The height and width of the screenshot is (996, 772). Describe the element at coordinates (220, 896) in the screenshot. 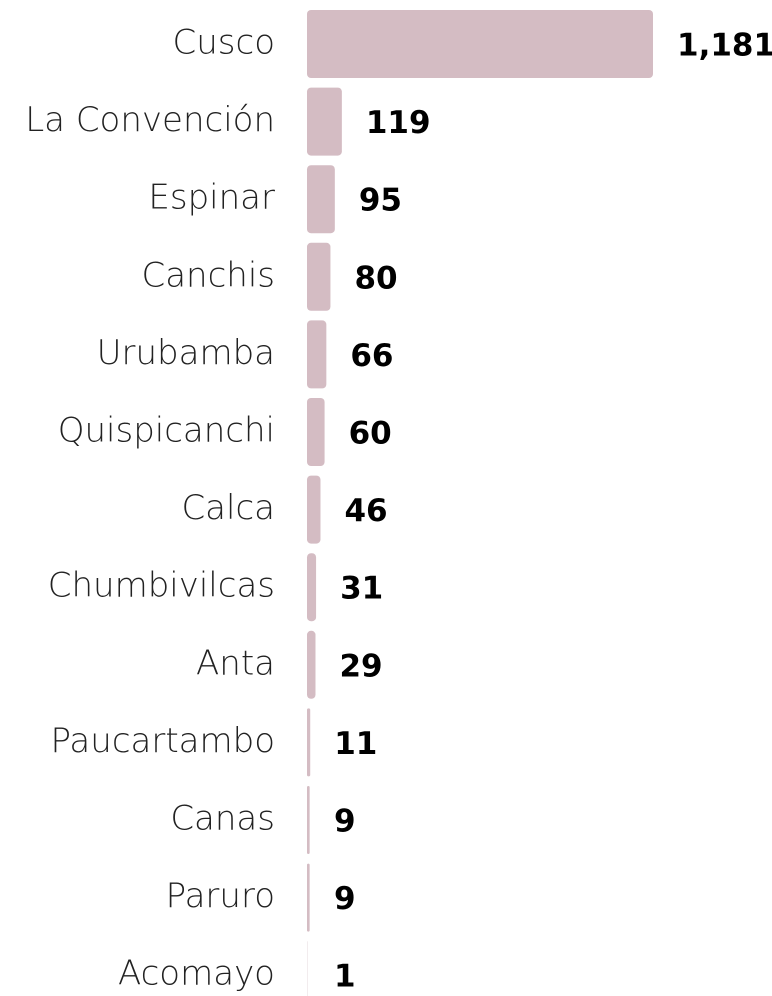

I see `category-label: Paruro` at that location.